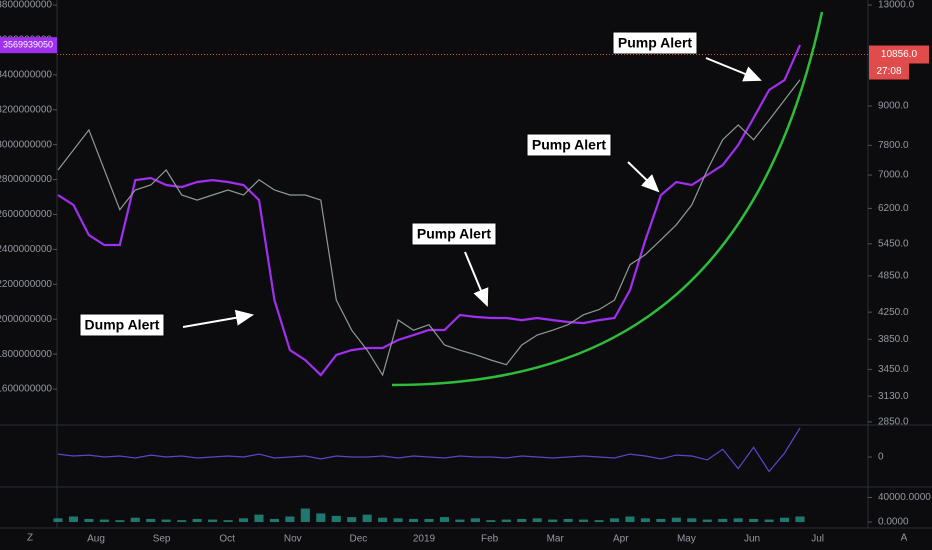  I want to click on y2-tick-label: 7000.0, so click(893, 175).